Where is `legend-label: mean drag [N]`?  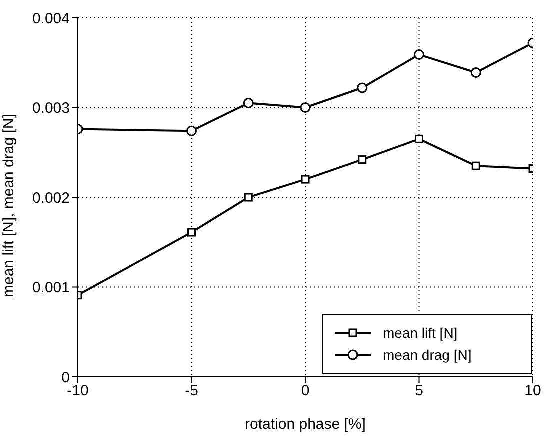 legend-label: mean drag [N] is located at coordinates (427, 355).